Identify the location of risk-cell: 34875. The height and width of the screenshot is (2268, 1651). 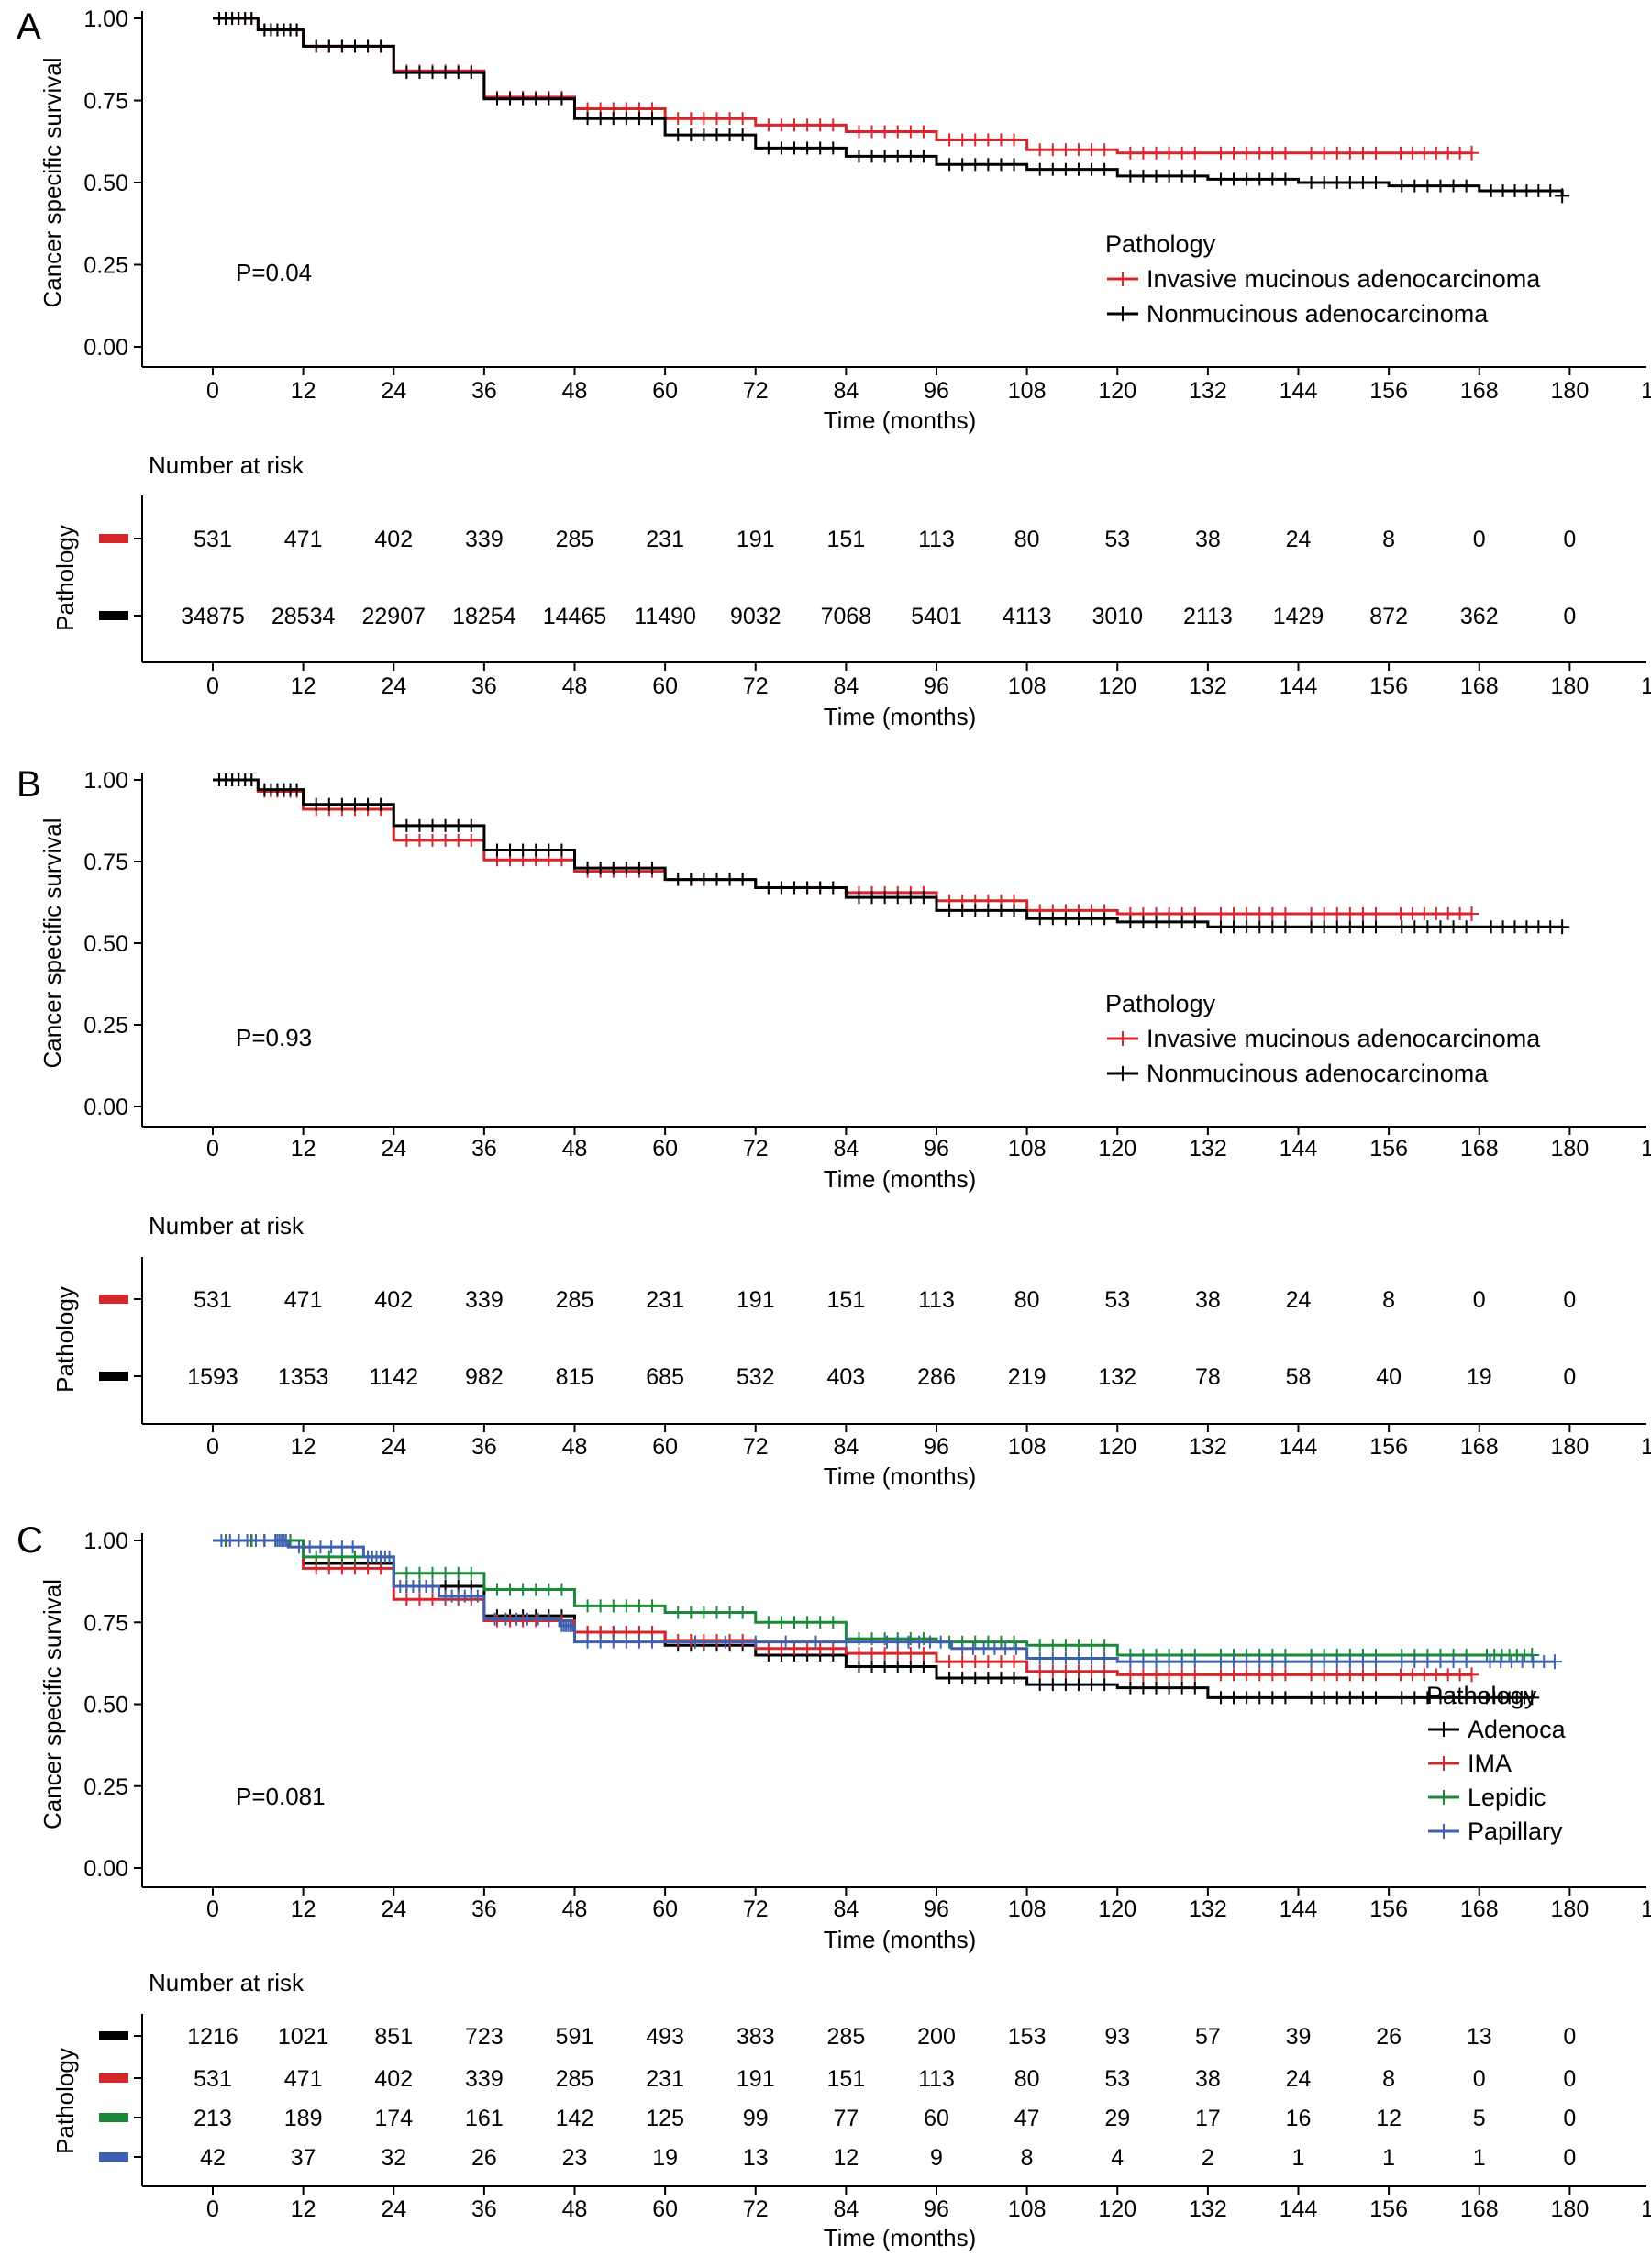
(213, 616).